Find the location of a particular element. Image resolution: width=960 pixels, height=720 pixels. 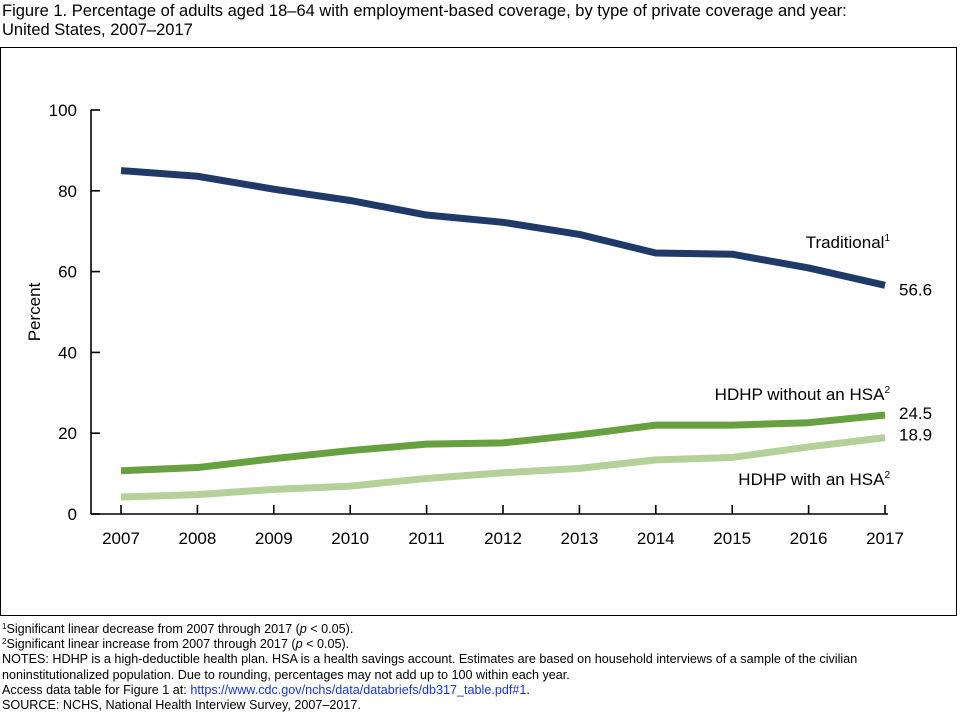

y-tick-label-40: 40 is located at coordinates (67, 352).